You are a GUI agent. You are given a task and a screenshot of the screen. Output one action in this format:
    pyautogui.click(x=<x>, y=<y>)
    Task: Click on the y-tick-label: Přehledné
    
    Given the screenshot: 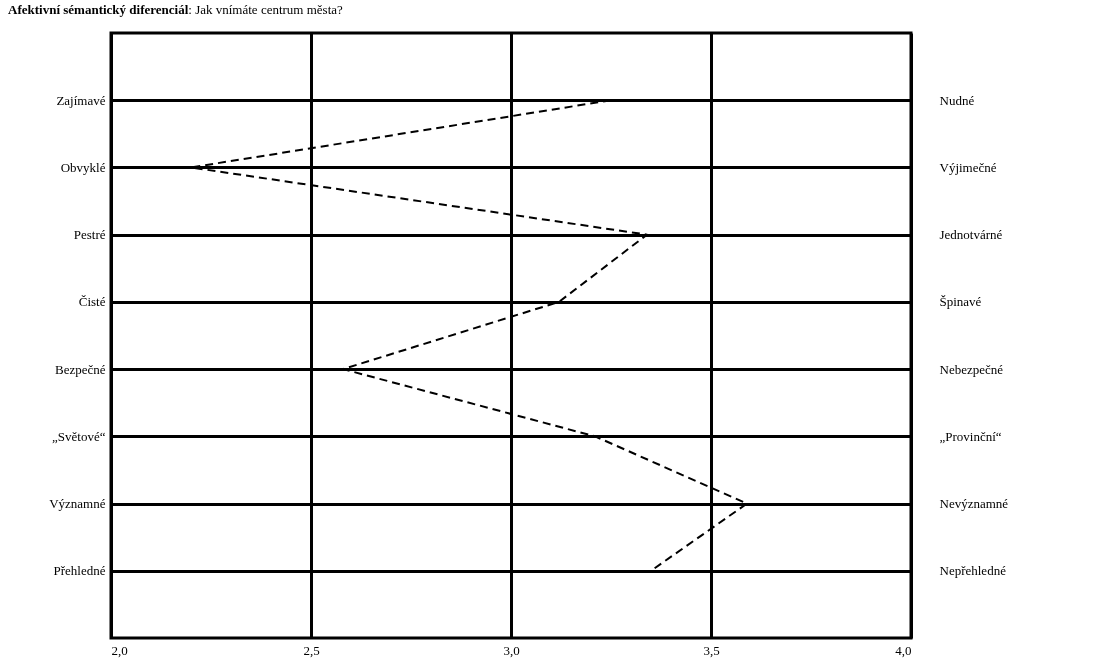 What is the action you would take?
    pyautogui.click(x=79, y=571)
    